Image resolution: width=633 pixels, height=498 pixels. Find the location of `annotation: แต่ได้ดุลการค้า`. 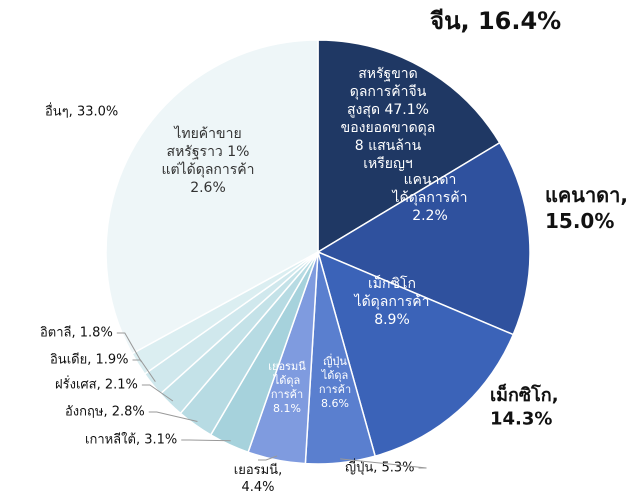

annotation: แต่ได้ดุลการค้า is located at coordinates (207, 169).